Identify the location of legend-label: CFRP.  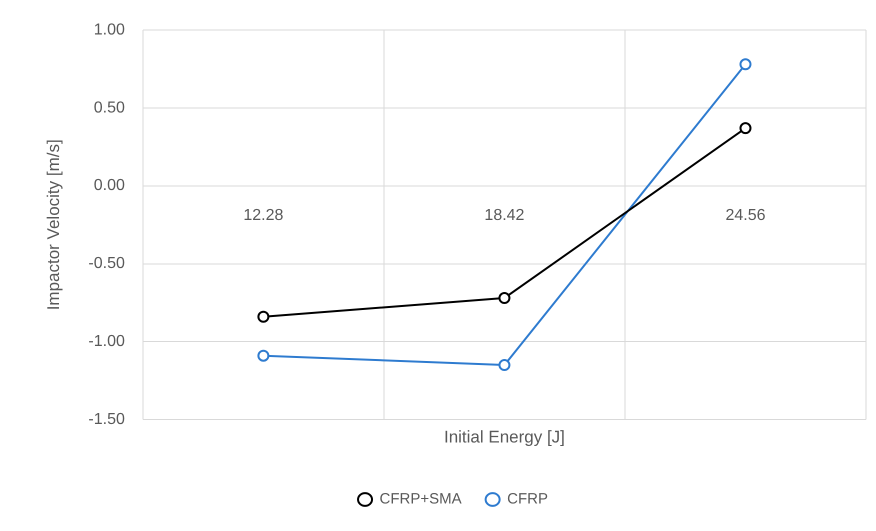
(527, 499).